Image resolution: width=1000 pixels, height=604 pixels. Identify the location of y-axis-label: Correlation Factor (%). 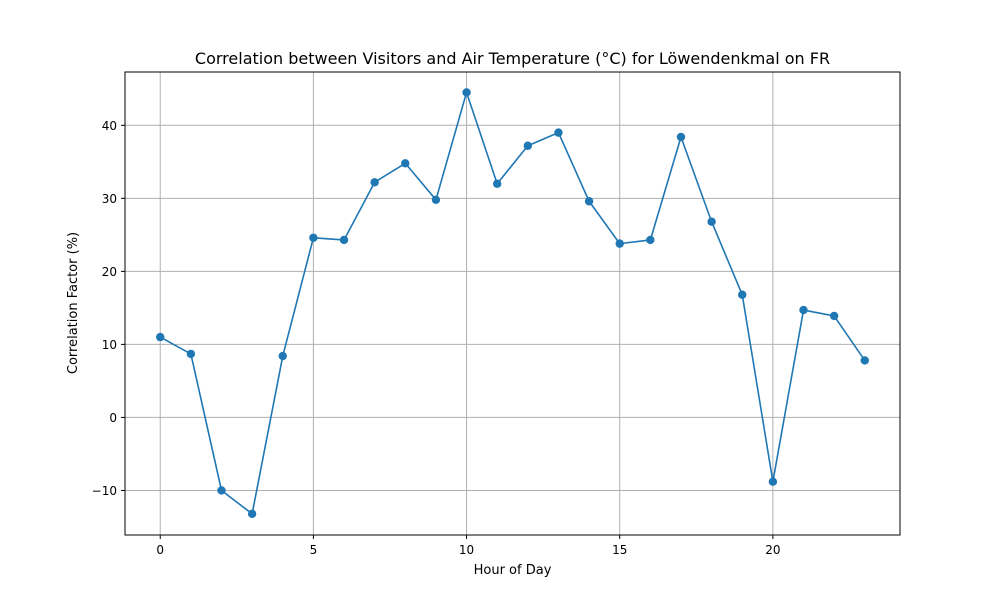
(73, 303).